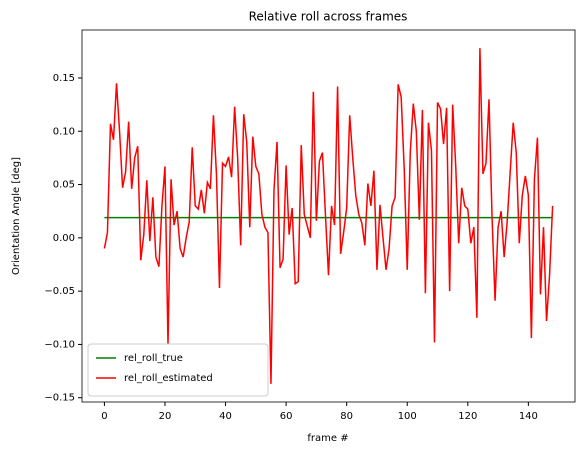 This screenshot has width=587, height=455. Describe the element at coordinates (59, 398) in the screenshot. I see `y-tick-label: −0.15` at that location.